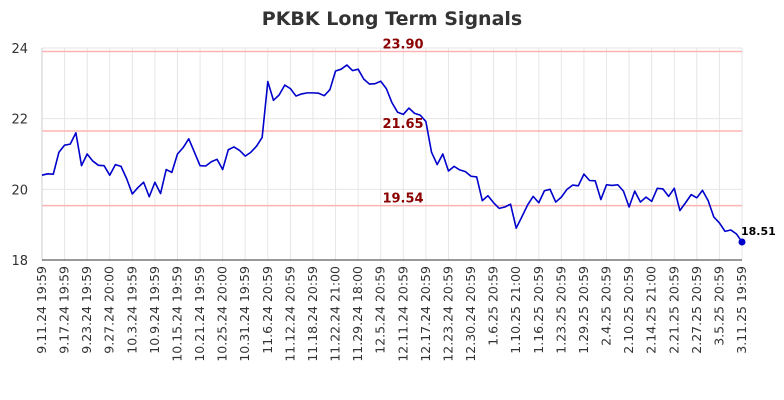  What do you see at coordinates (335, 314) in the screenshot?
I see `x-tick-label: 11.22.24 21:00` at bounding box center [335, 314].